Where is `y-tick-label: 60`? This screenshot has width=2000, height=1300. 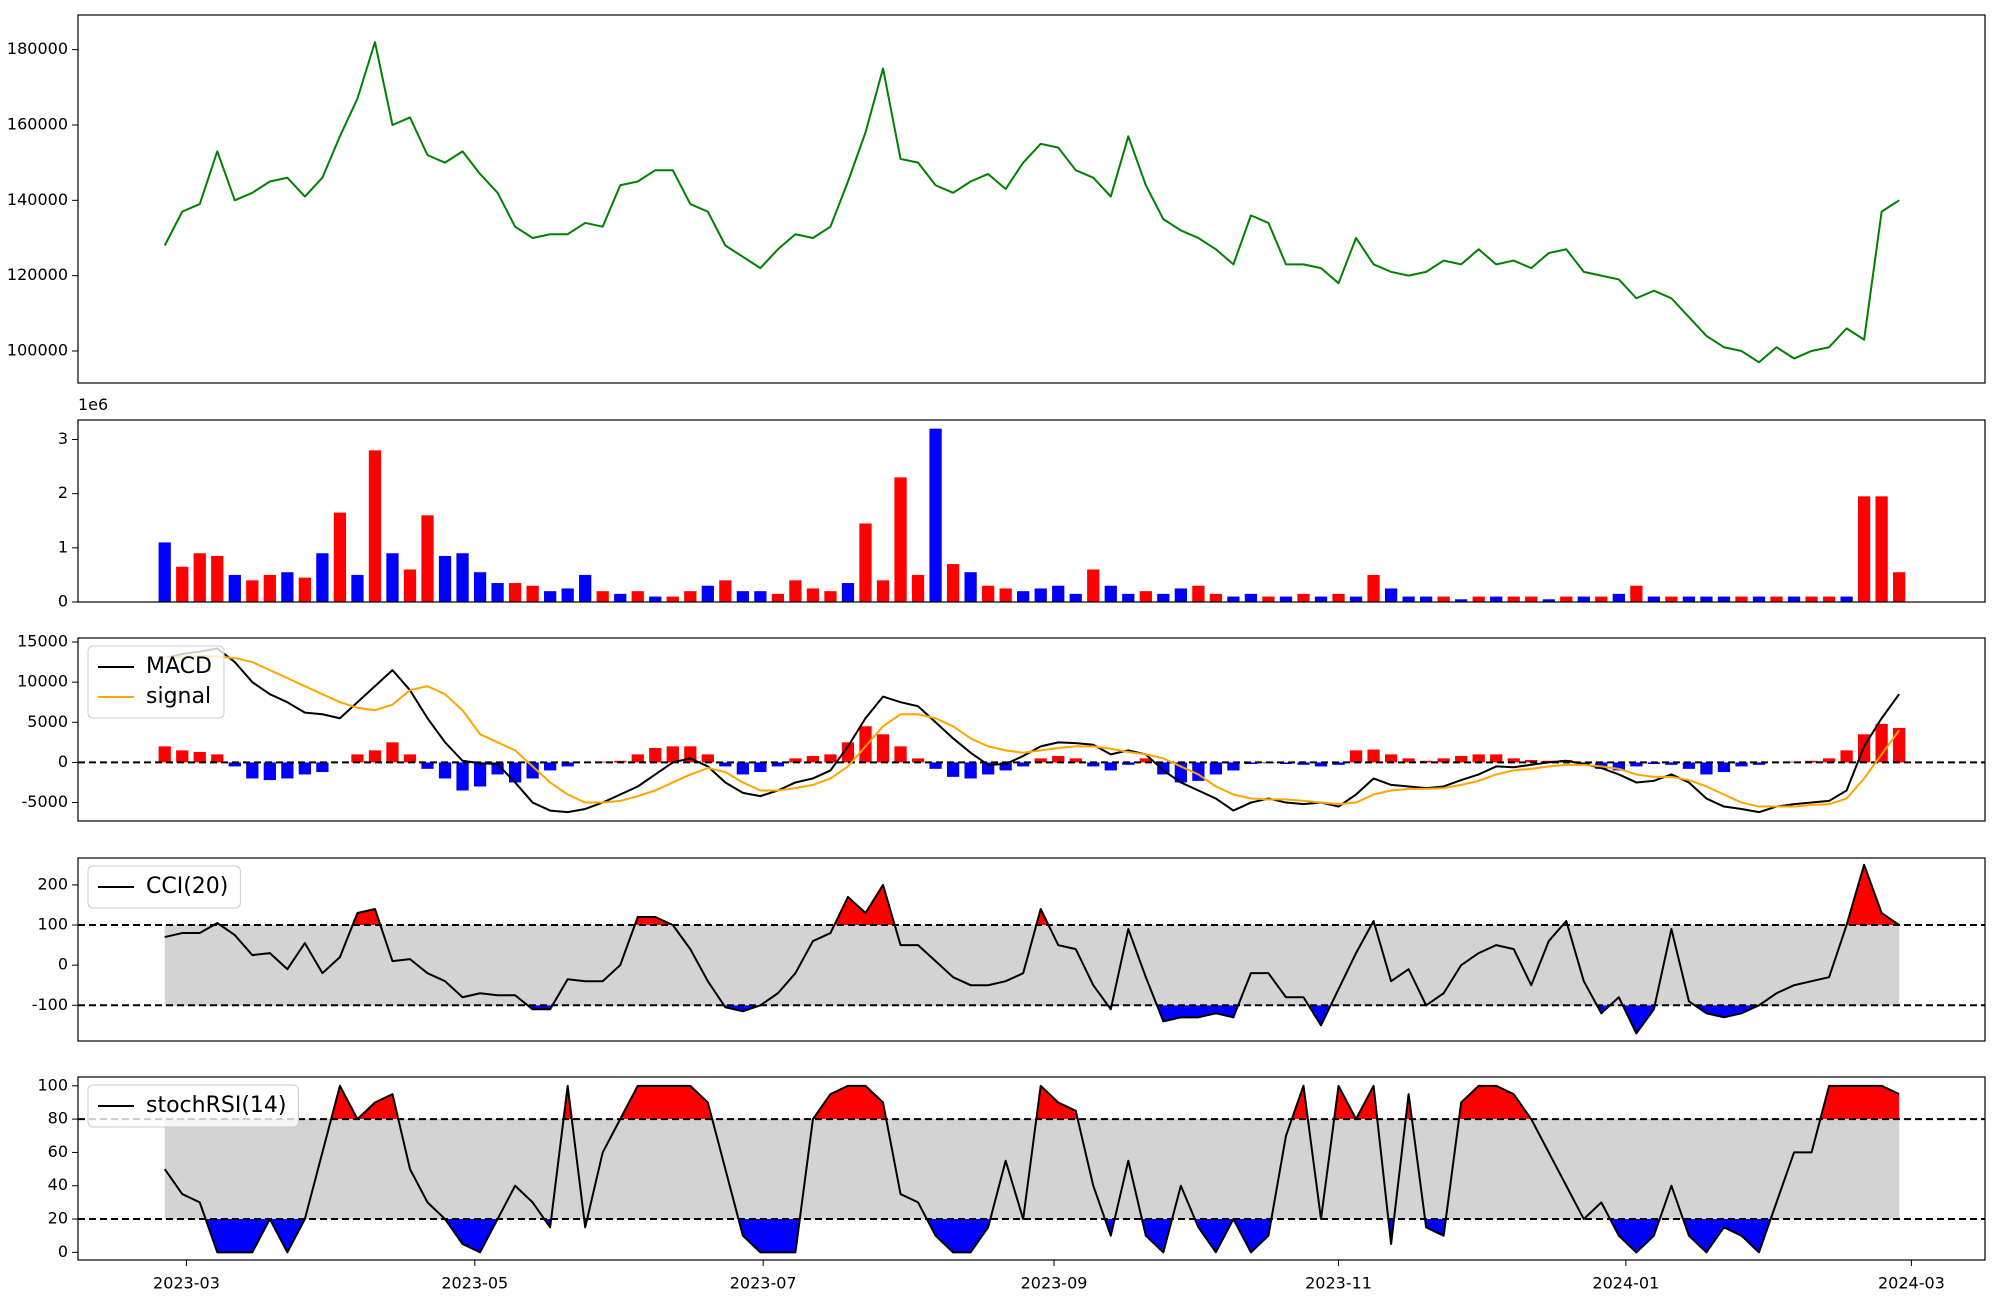 y-tick-label: 60 is located at coordinates (58, 1151).